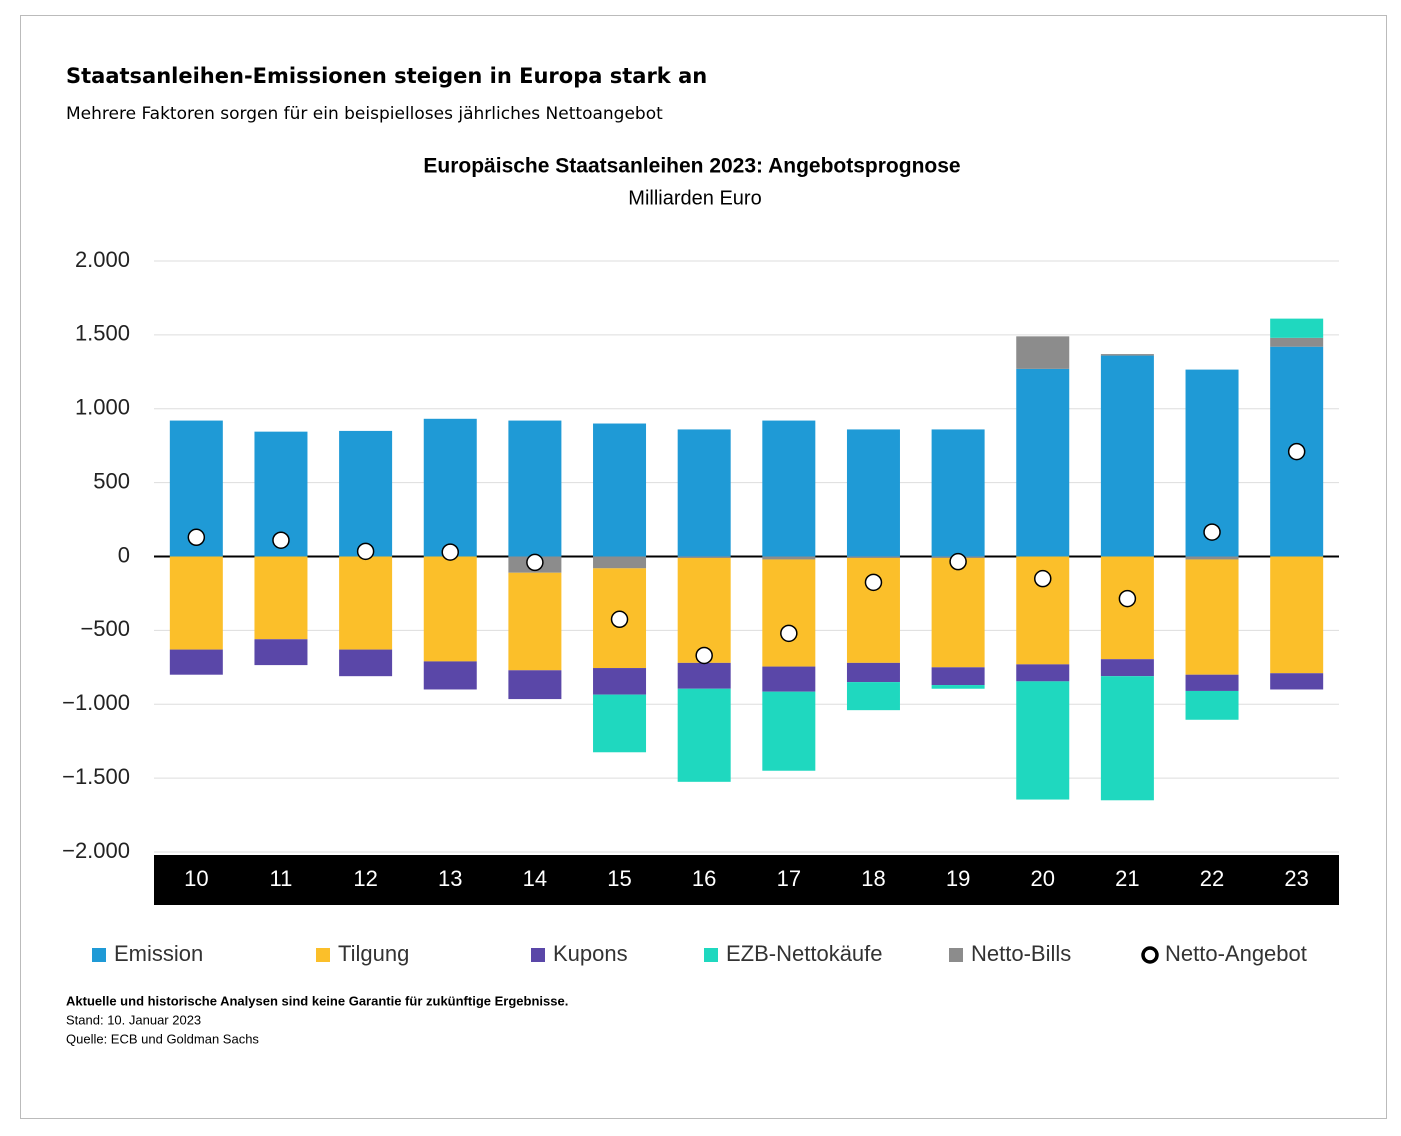 The height and width of the screenshot is (1136, 1401). What do you see at coordinates (746, 880) in the screenshot?
I see `x-axis-band` at bounding box center [746, 880].